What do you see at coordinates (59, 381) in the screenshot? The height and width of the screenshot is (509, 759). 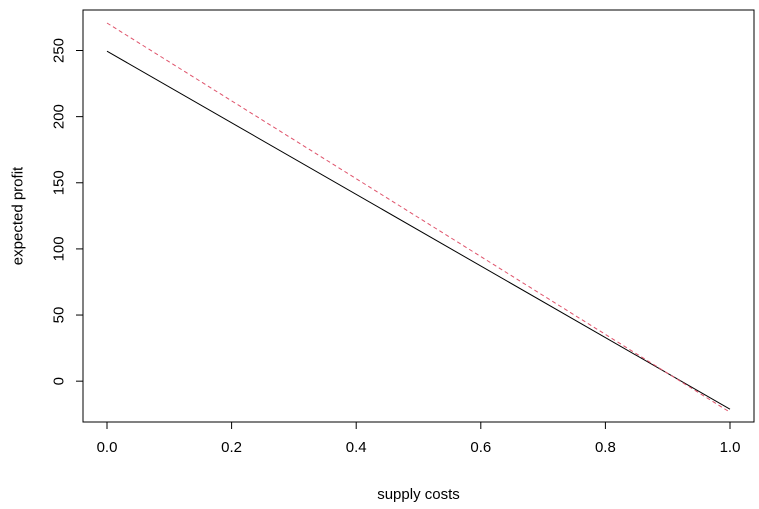 I see `y-tick-label: 0` at bounding box center [59, 381].